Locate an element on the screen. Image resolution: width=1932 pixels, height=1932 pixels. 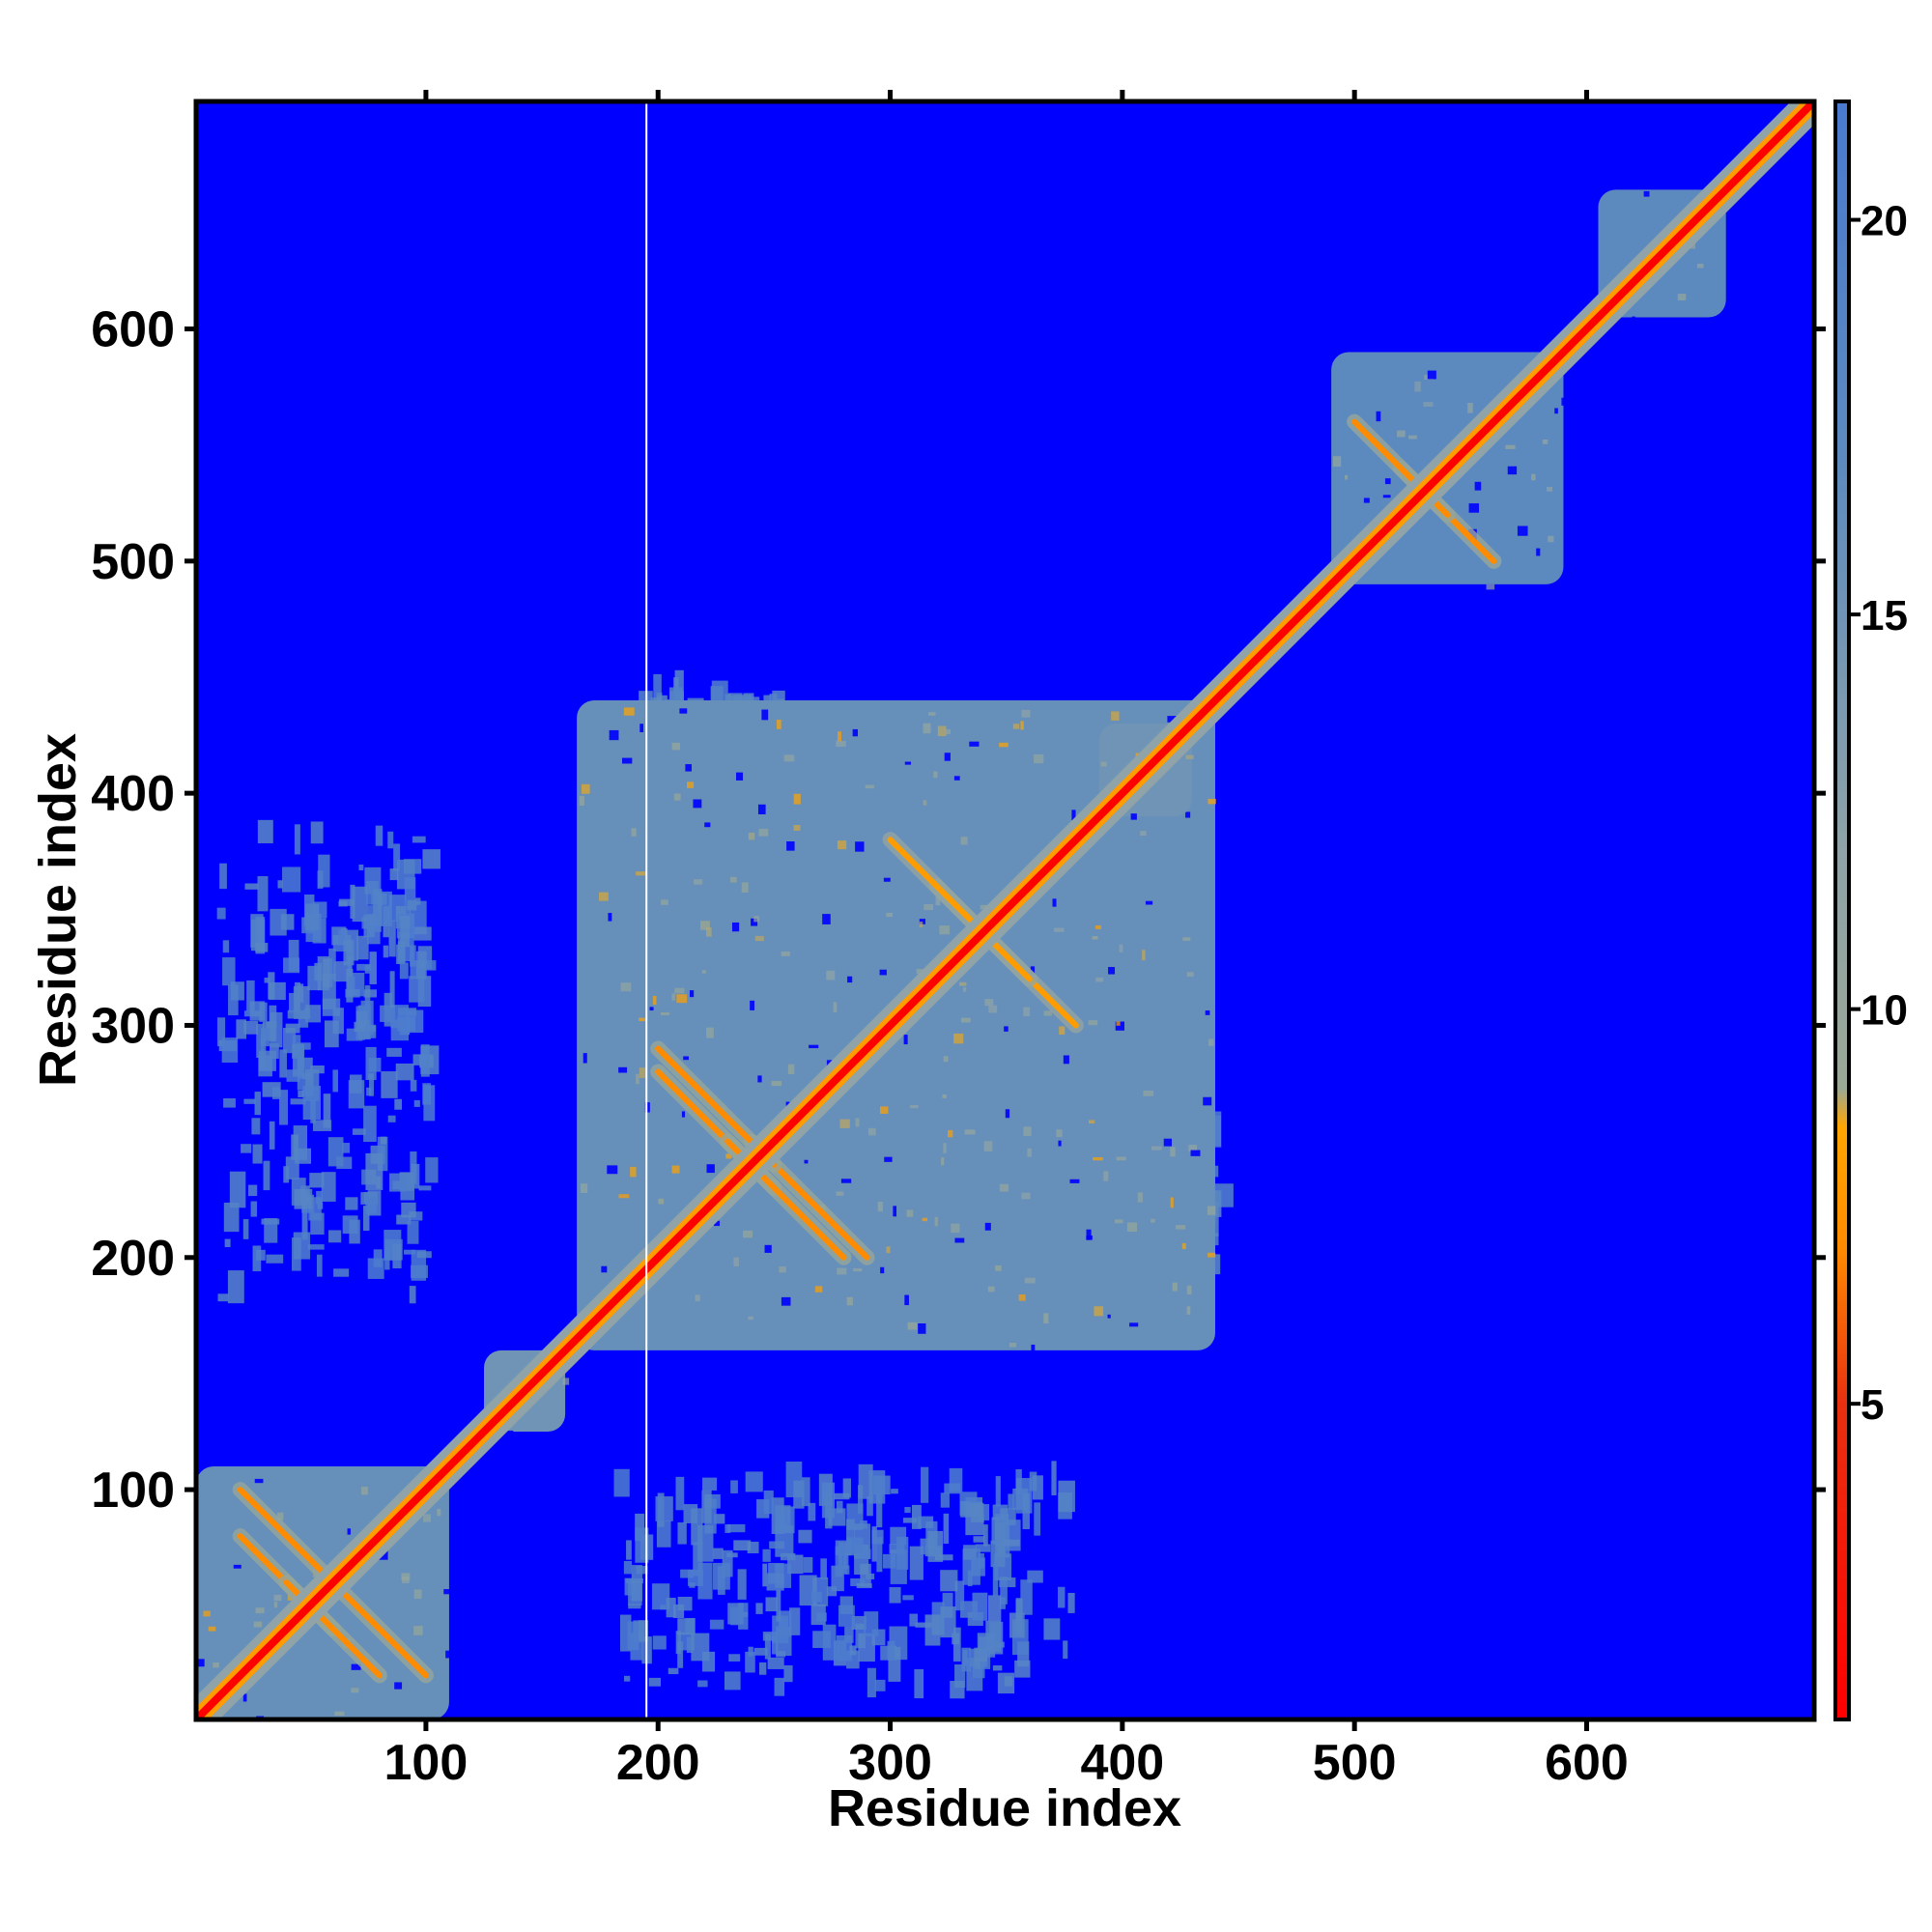
colorbar-tick-label: 10 is located at coordinates (1884, 1011).